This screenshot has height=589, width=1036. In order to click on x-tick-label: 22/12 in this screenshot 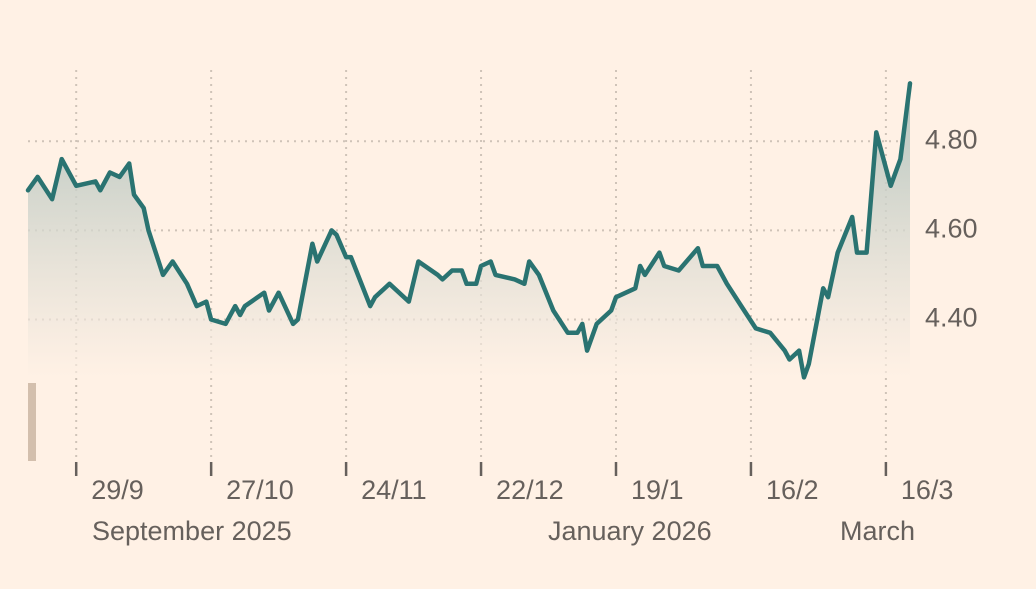, I will do `click(530, 490)`.